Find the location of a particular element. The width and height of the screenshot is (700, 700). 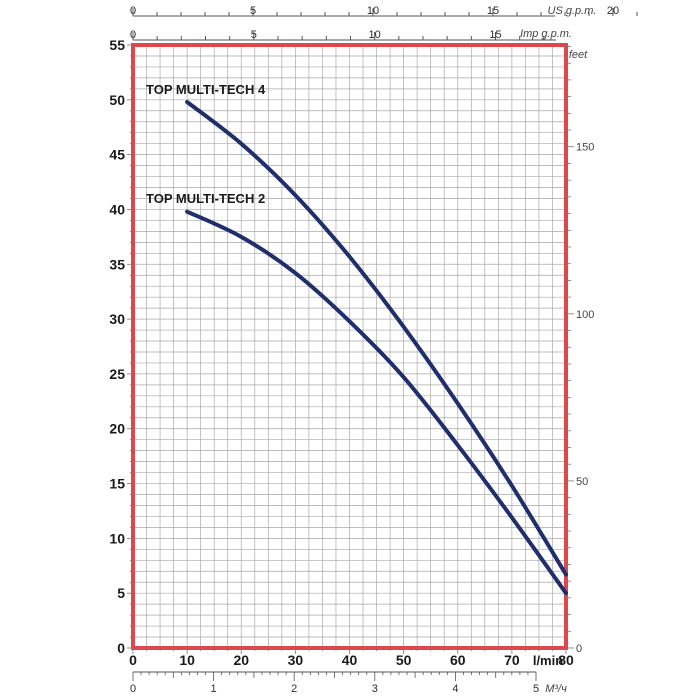

imp-tick-label: 5 is located at coordinates (254, 35).